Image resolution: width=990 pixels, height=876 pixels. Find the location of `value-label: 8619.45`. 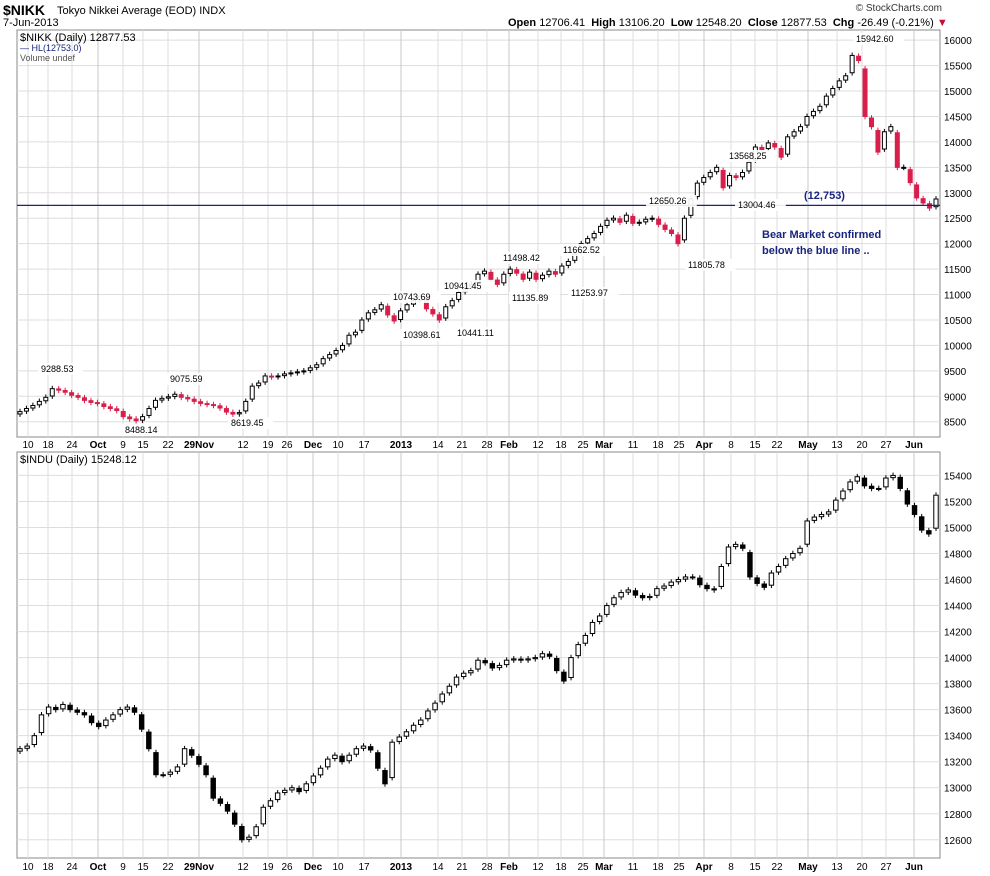

value-label: 8619.45 is located at coordinates (247, 423).